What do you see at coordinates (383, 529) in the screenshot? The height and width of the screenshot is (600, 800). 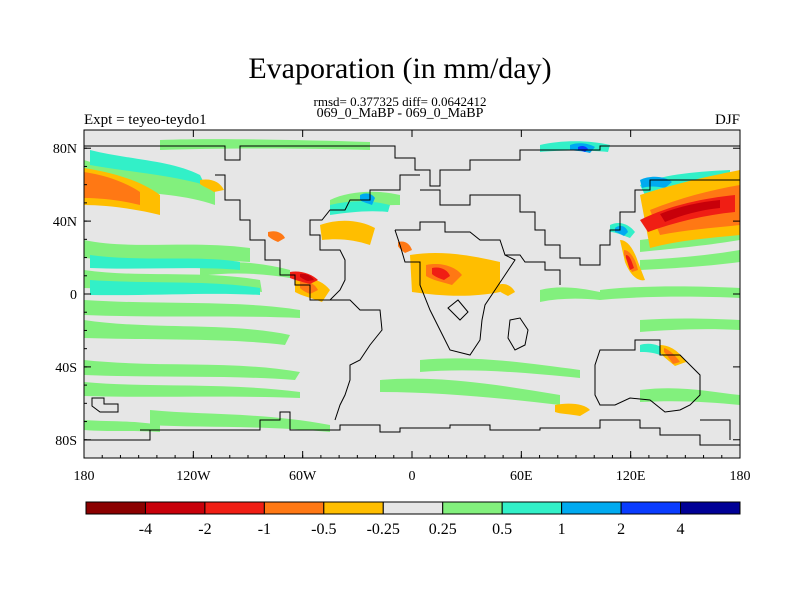 I see `colorbar-label: -0.25` at bounding box center [383, 529].